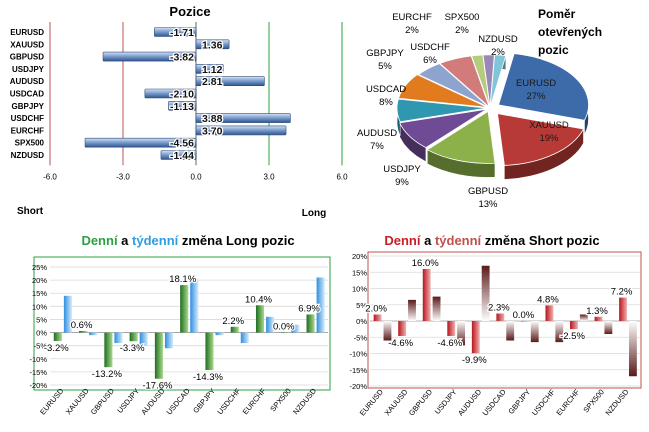 The image size is (649, 432). What do you see at coordinates (143, 339) in the screenshot?
I see `bar-weekly-usdjpy` at bounding box center [143, 339].